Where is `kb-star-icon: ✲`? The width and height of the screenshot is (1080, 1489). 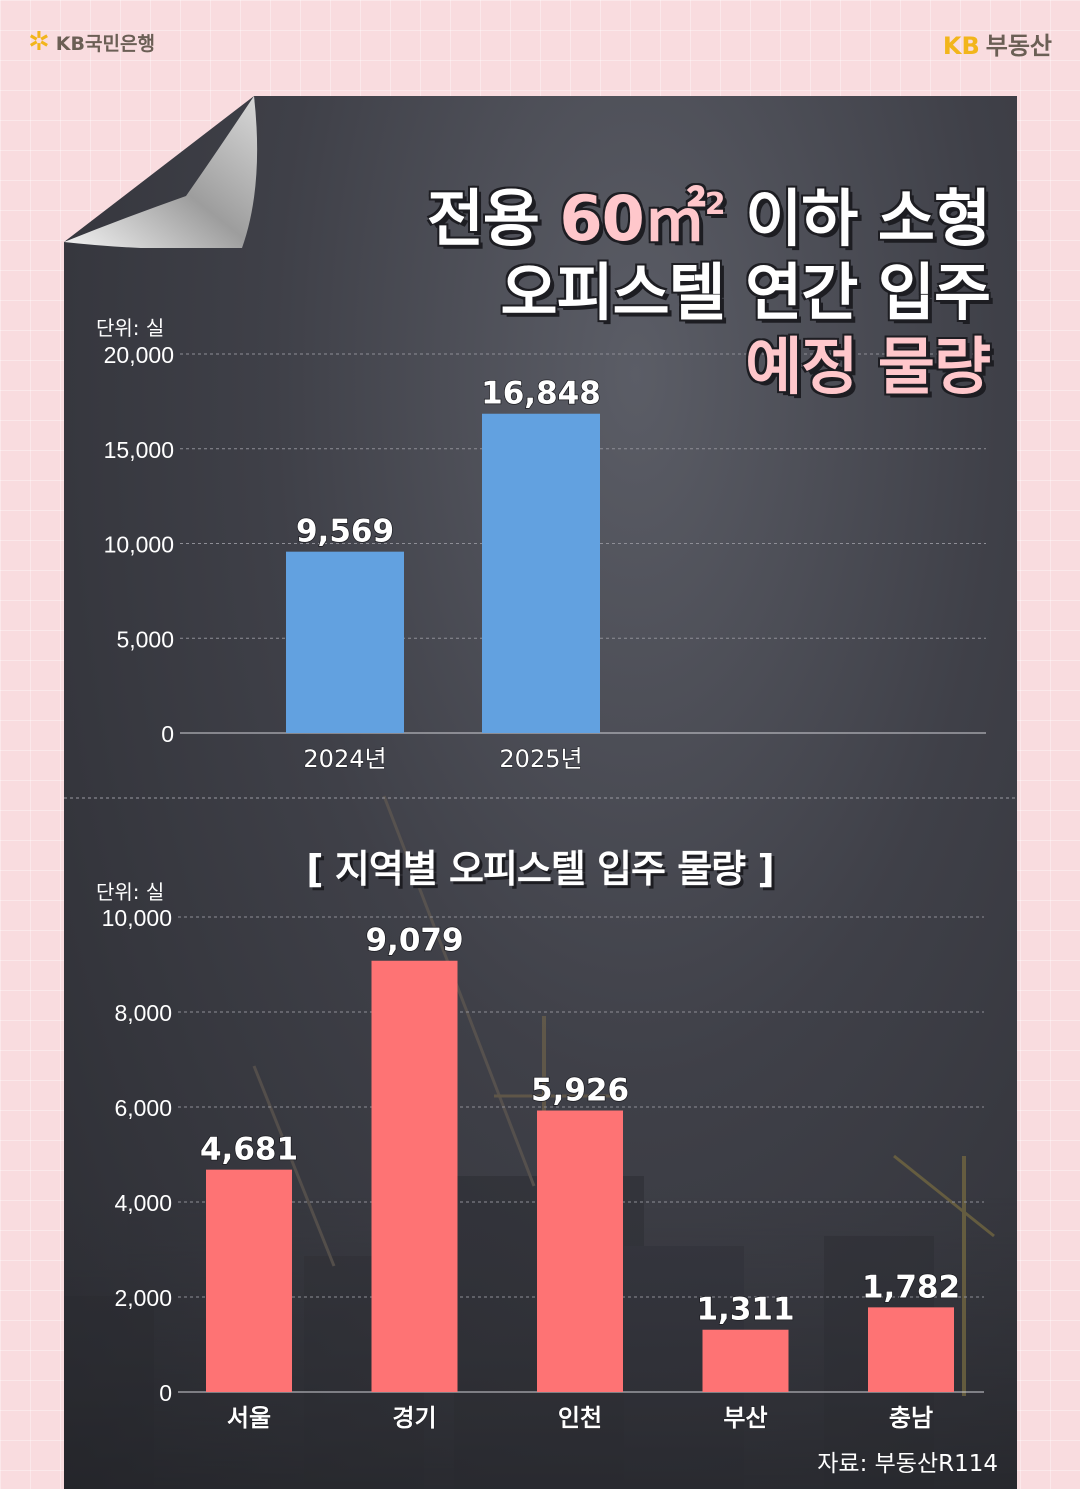
kb-star-icon: ✲ is located at coordinates (39, 42).